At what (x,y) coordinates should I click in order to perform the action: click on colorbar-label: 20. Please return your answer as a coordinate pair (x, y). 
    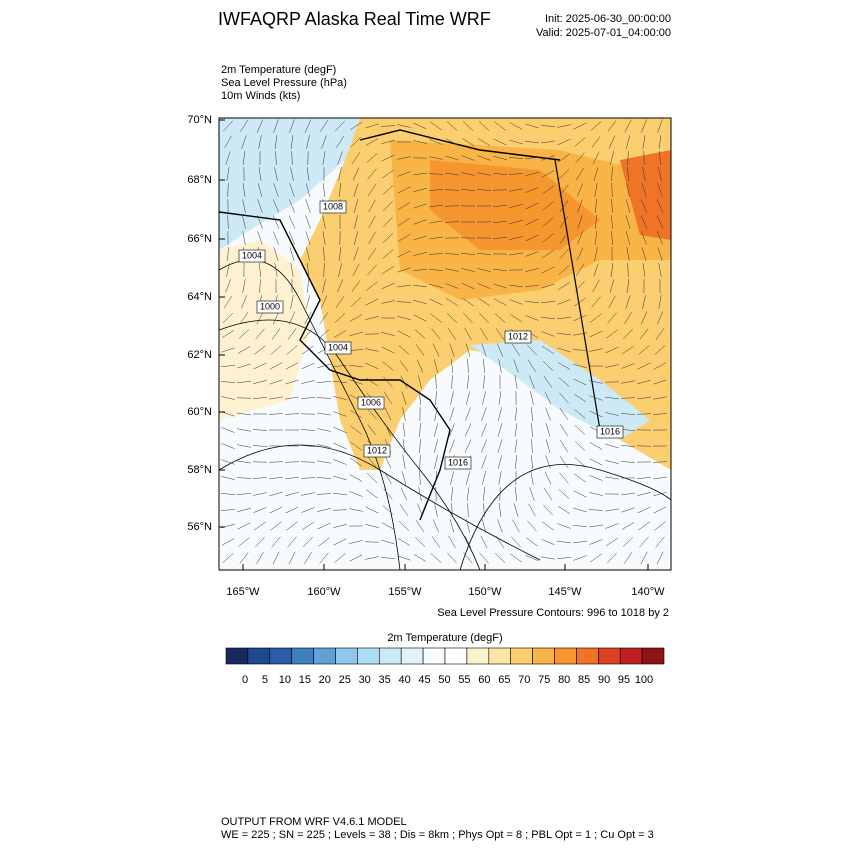
    Looking at the image, I should click on (325, 680).